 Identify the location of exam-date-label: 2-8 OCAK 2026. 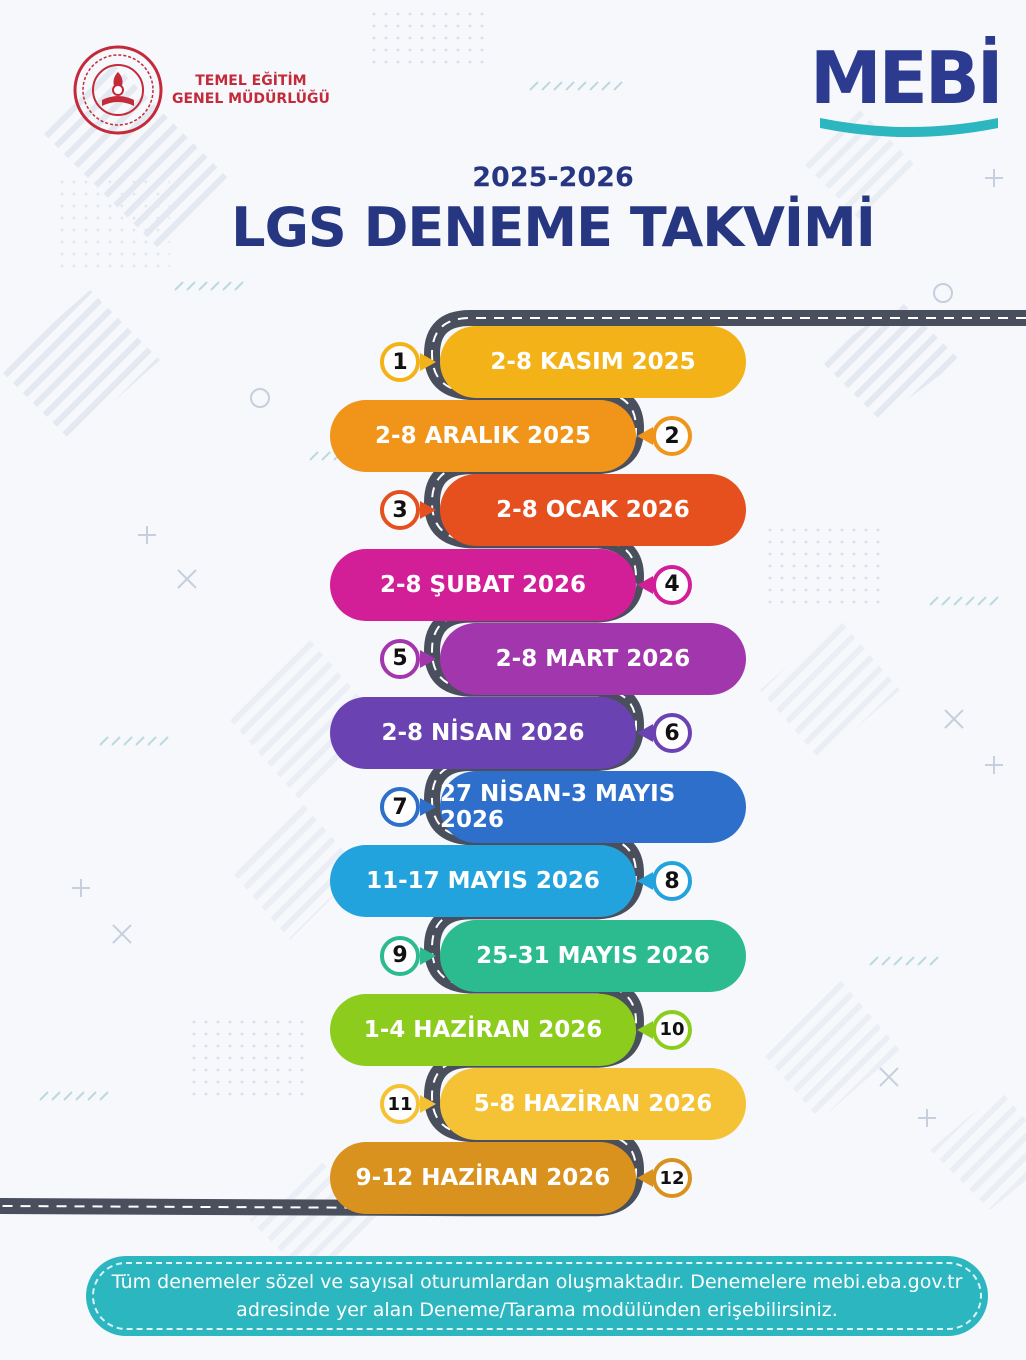
(593, 510).